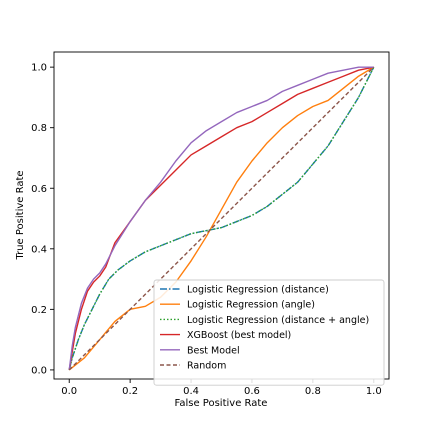 Image resolution: width=432 pixels, height=432 pixels. What do you see at coordinates (39, 128) in the screenshot?
I see `y-tick-label: 0.8` at bounding box center [39, 128].